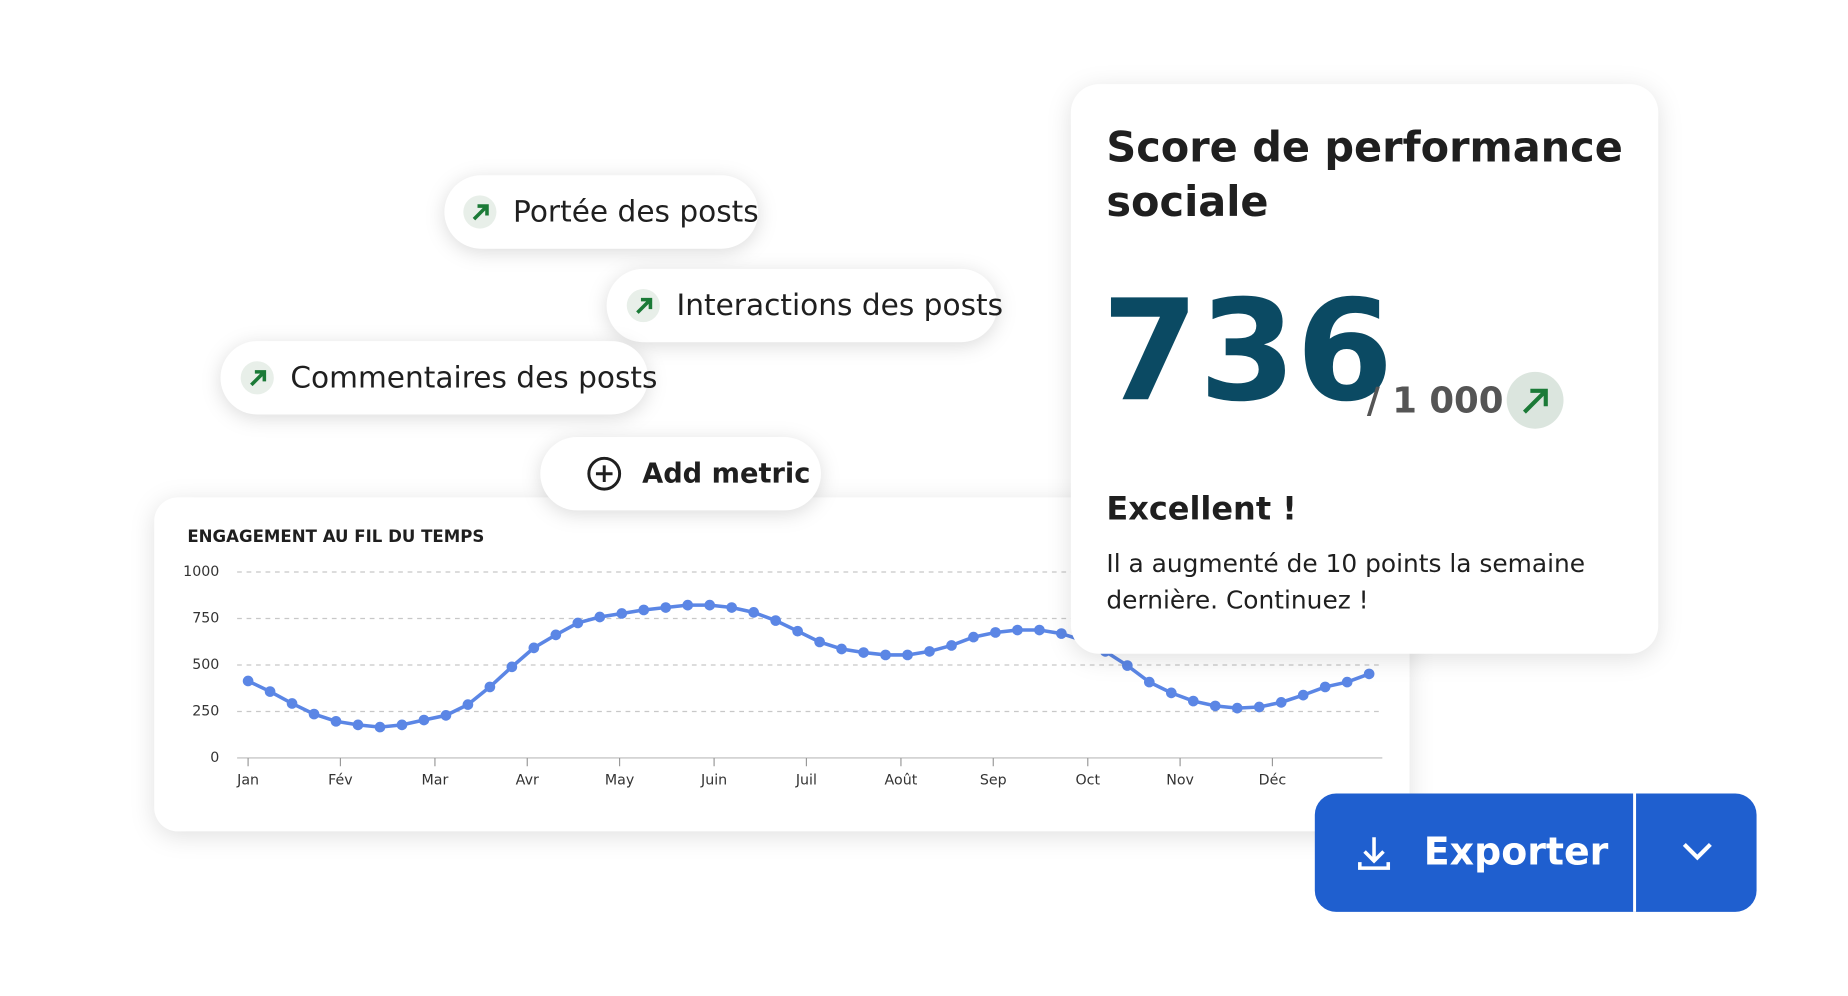  Describe the element at coordinates (435, 780) in the screenshot. I see `x-tick-label: Mar` at that location.